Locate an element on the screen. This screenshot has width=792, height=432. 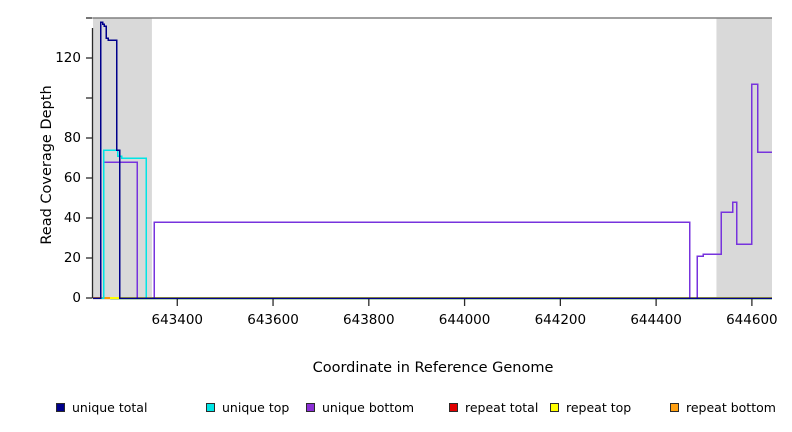
legend-label: unique total is located at coordinates (110, 407).